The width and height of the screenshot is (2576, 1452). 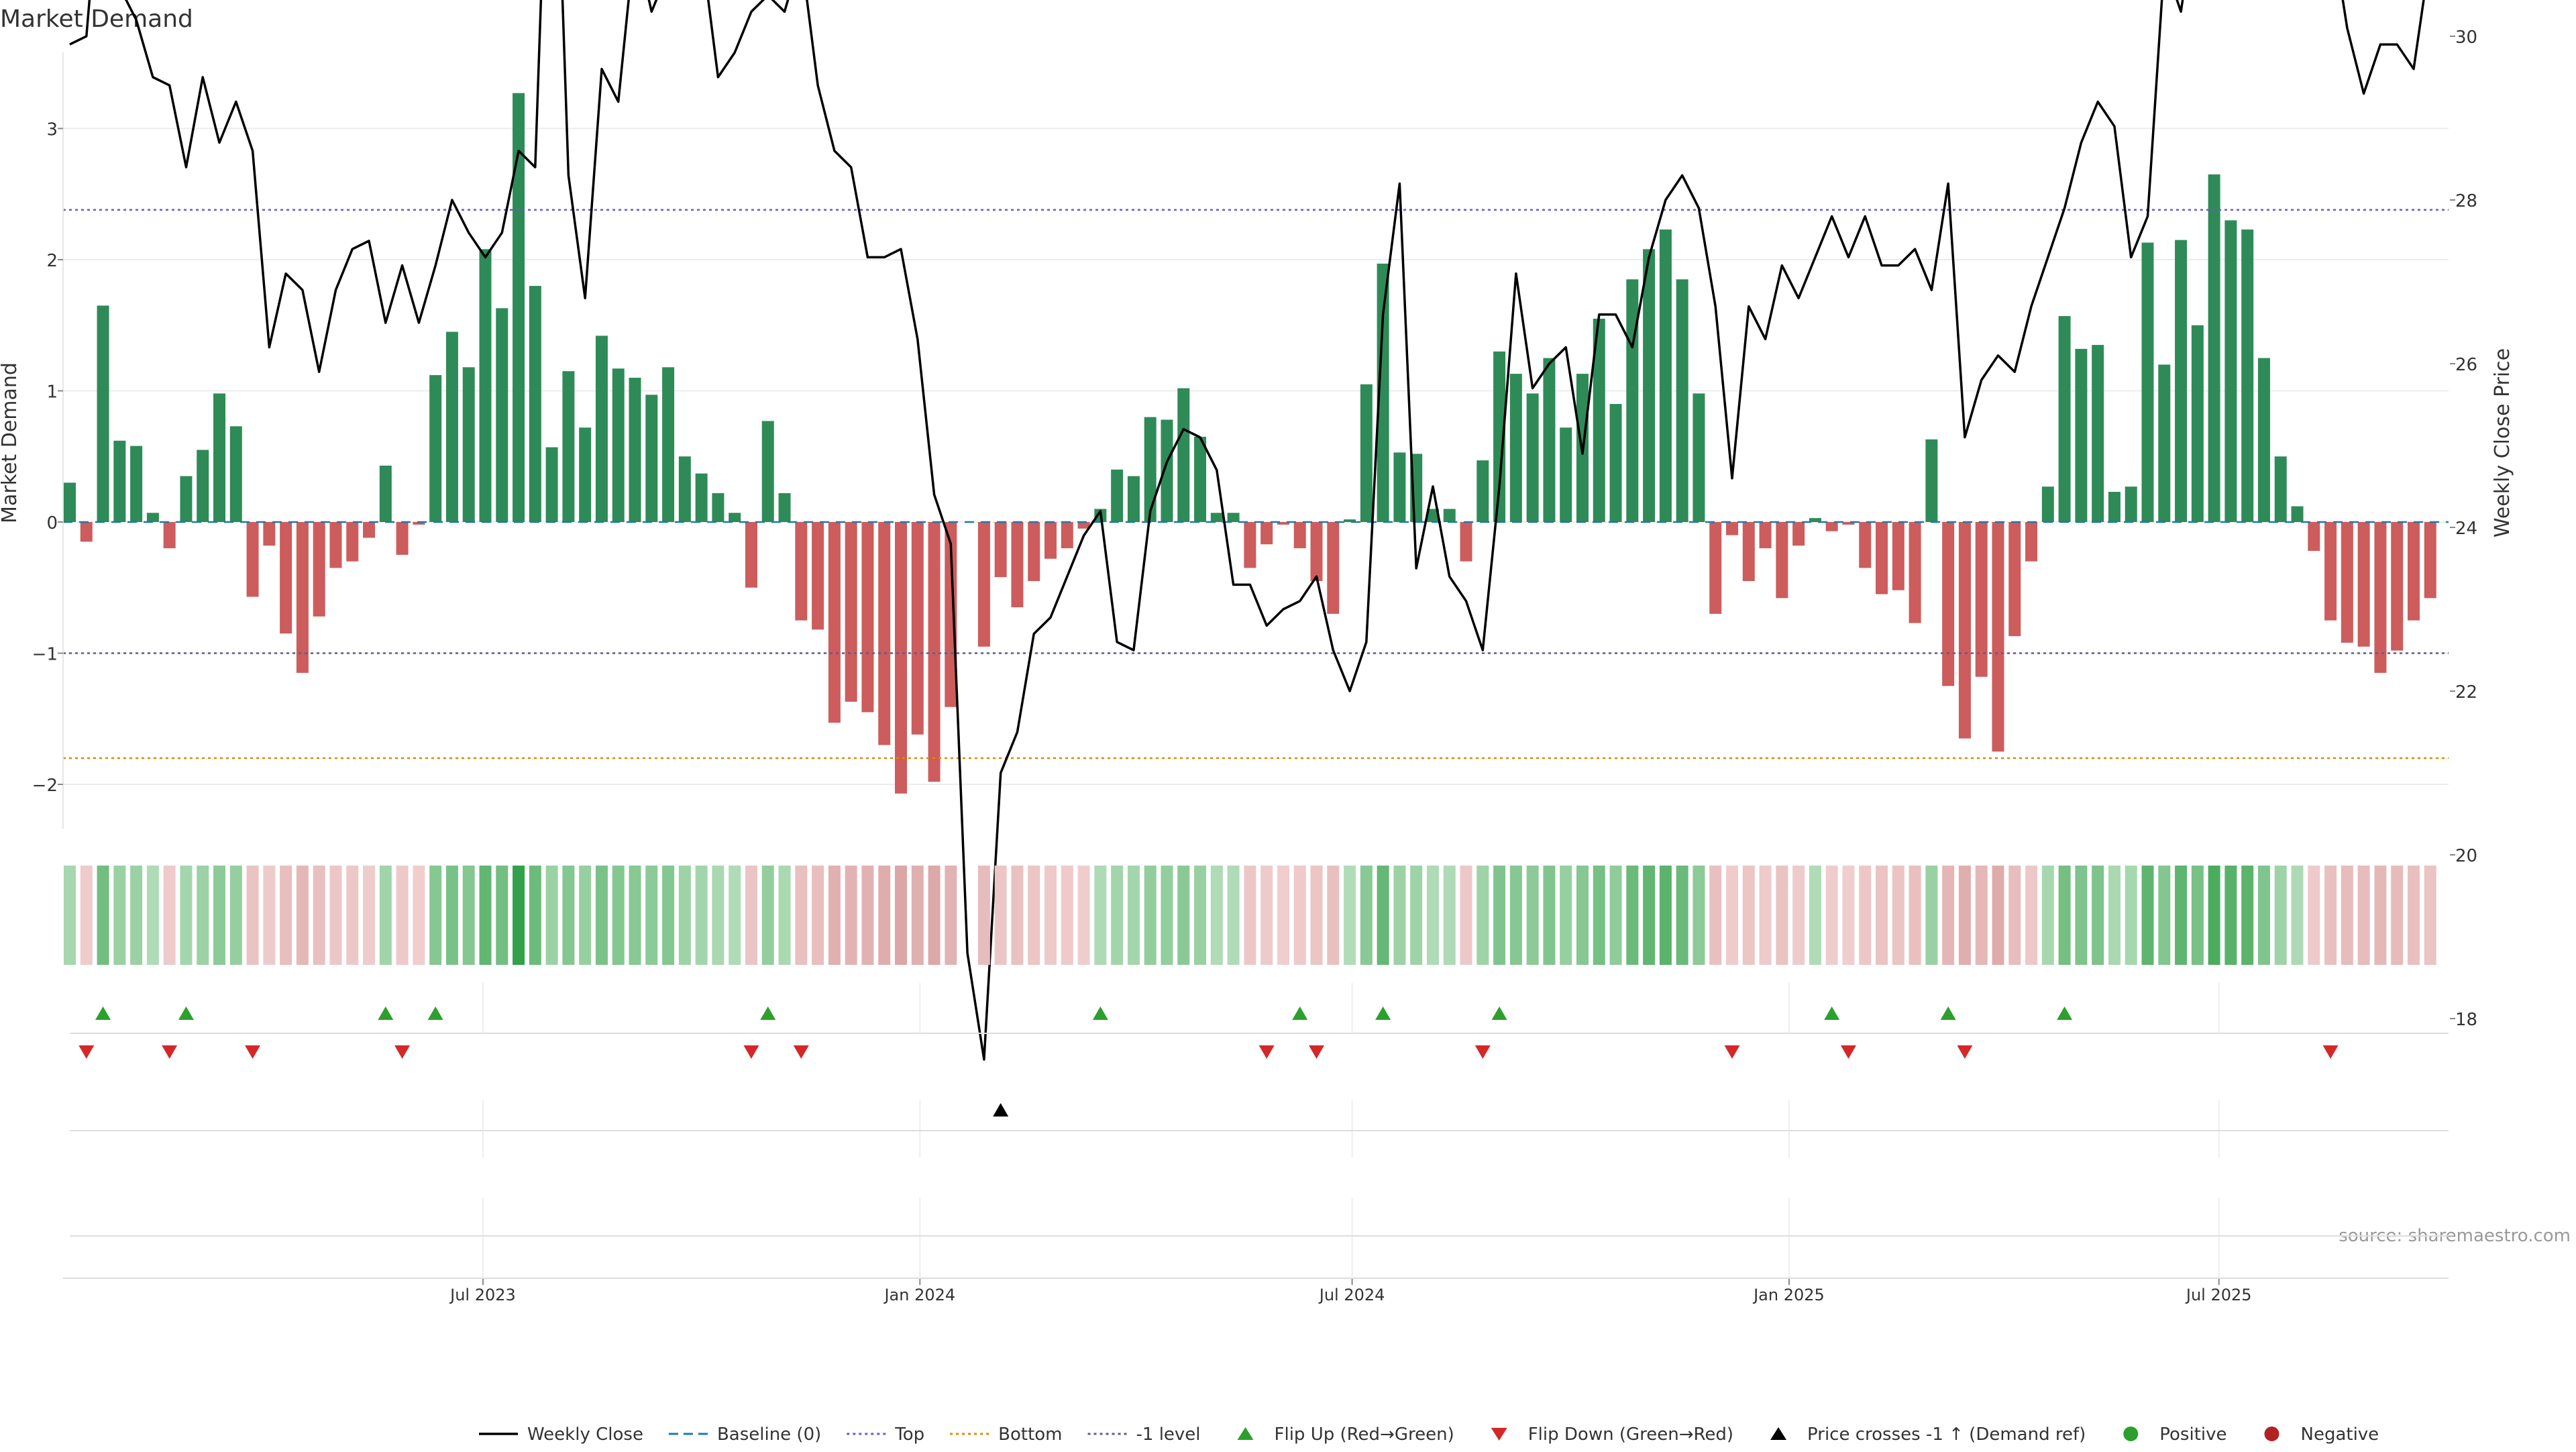 I want to click on y-axis-label: Market Demand, so click(x=10, y=443).